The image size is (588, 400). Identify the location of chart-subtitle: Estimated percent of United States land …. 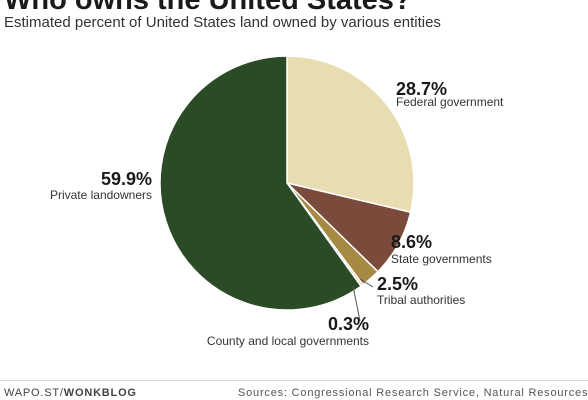
(222, 22).